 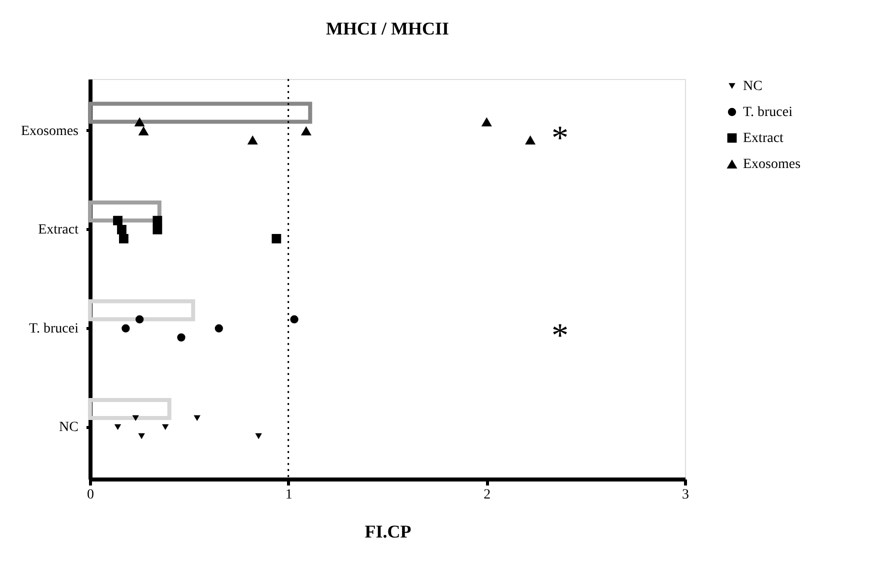 What do you see at coordinates (288, 495) in the screenshot?
I see `x-tick-label: 1` at bounding box center [288, 495].